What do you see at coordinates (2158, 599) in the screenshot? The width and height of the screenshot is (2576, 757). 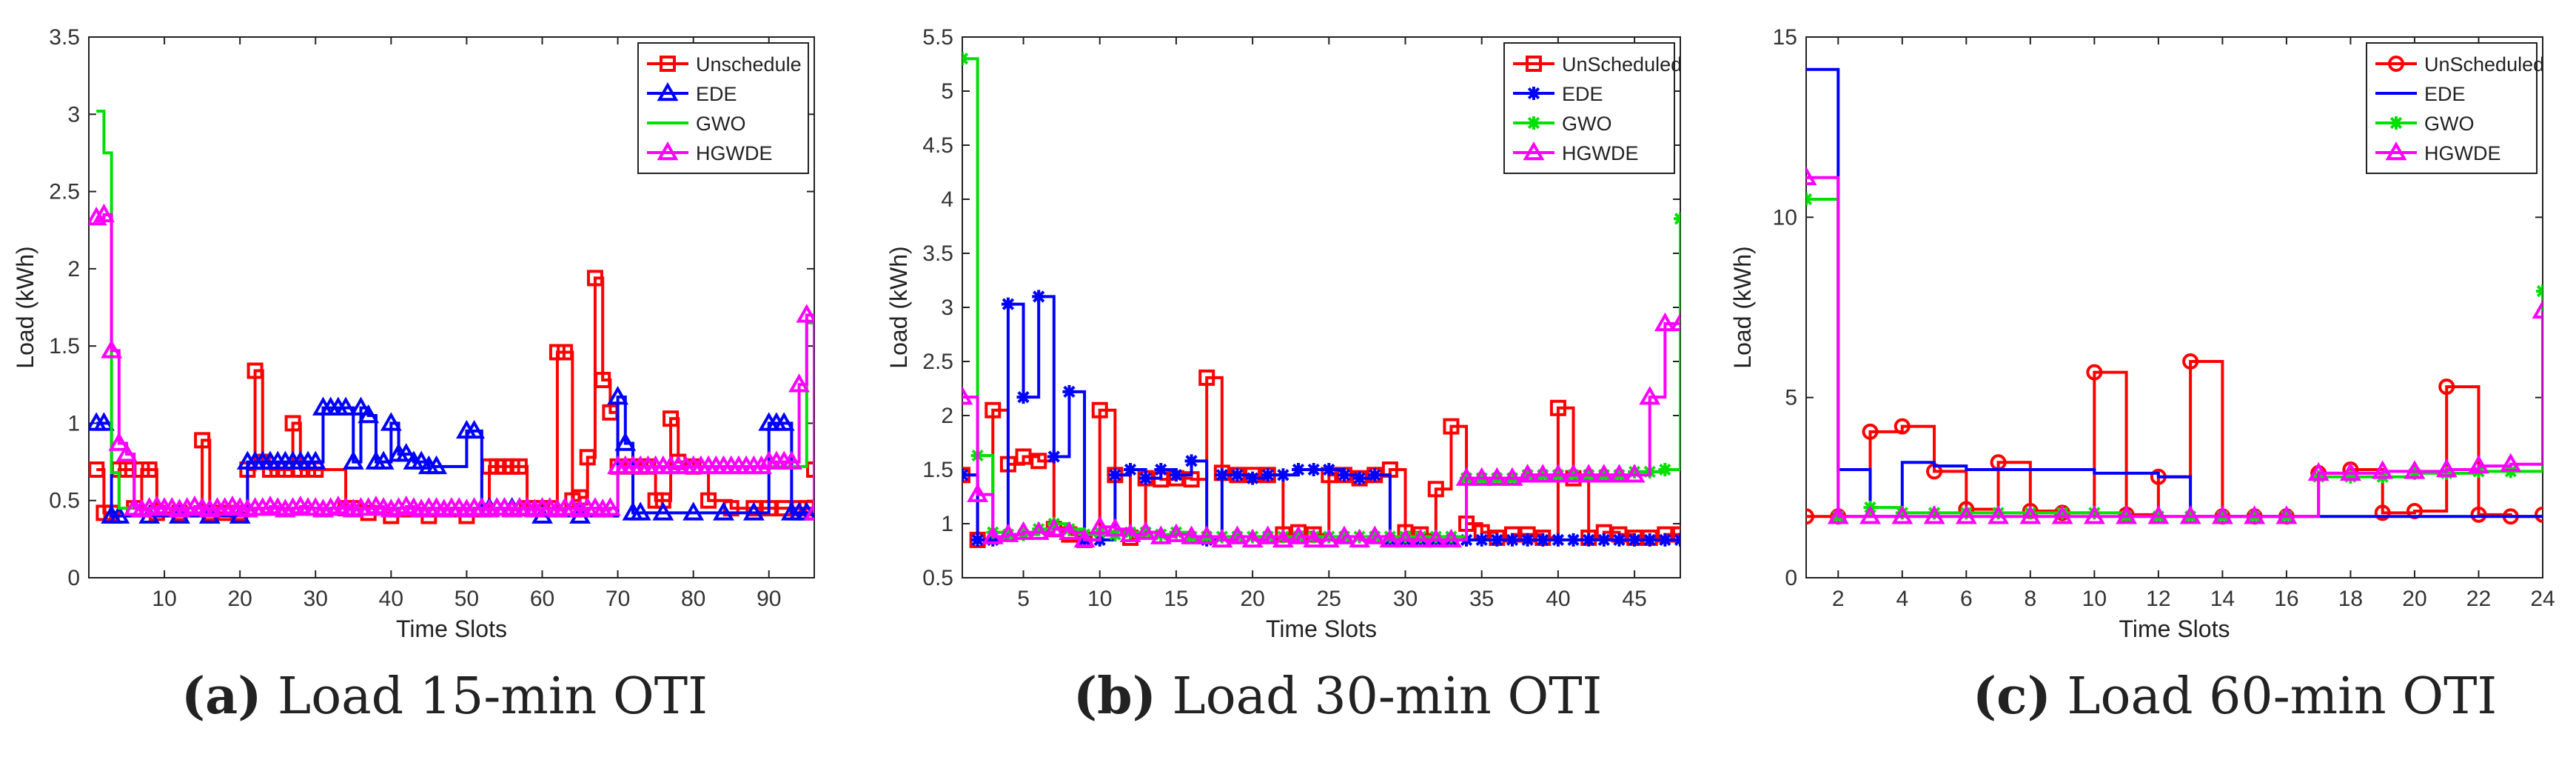 I see `x-tick-label: 12` at bounding box center [2158, 599].